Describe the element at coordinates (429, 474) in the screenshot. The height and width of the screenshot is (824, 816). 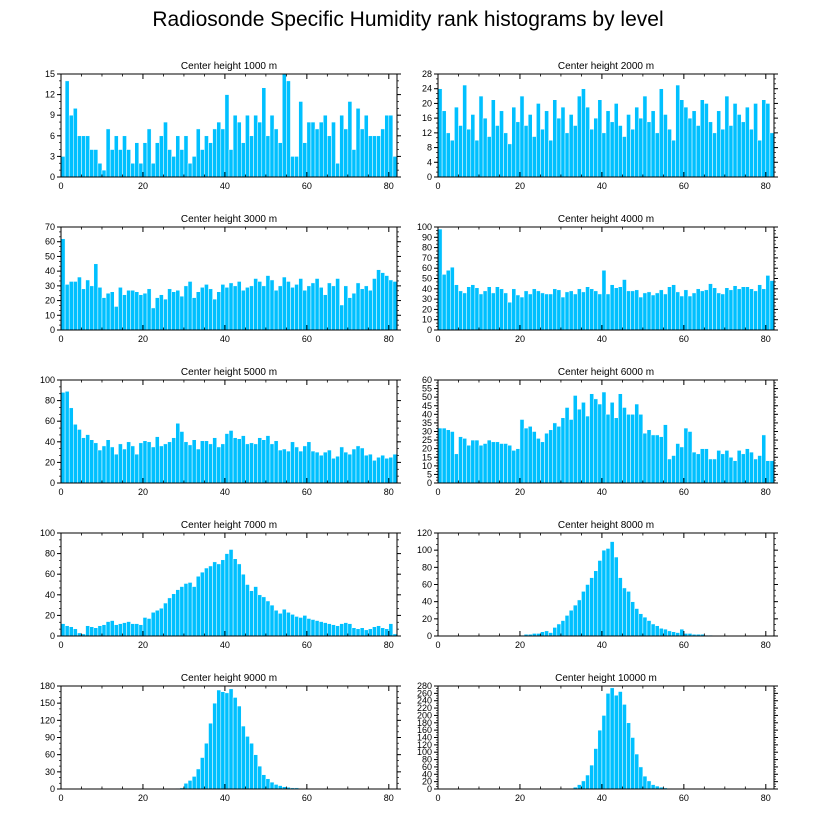
I see `y-tick-label: 5` at that location.